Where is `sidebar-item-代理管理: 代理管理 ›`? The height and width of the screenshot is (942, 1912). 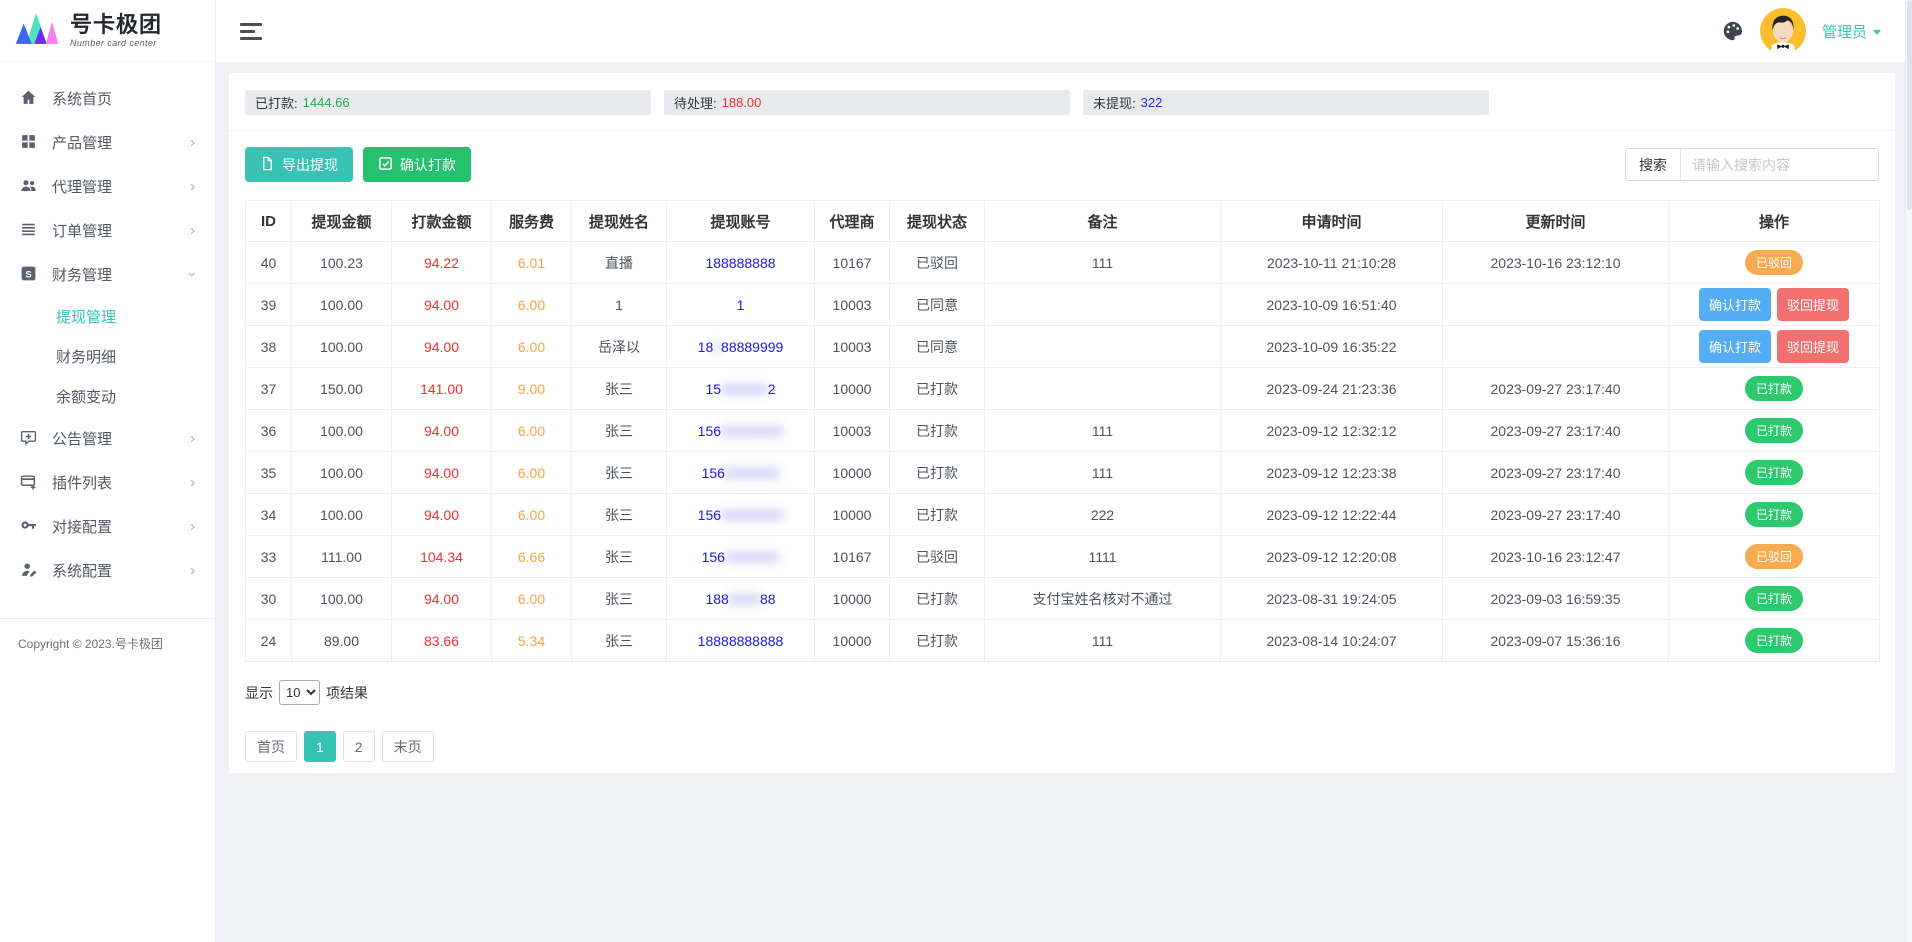
sidebar-item-代理管理: 代理管理 › is located at coordinates (107, 186).